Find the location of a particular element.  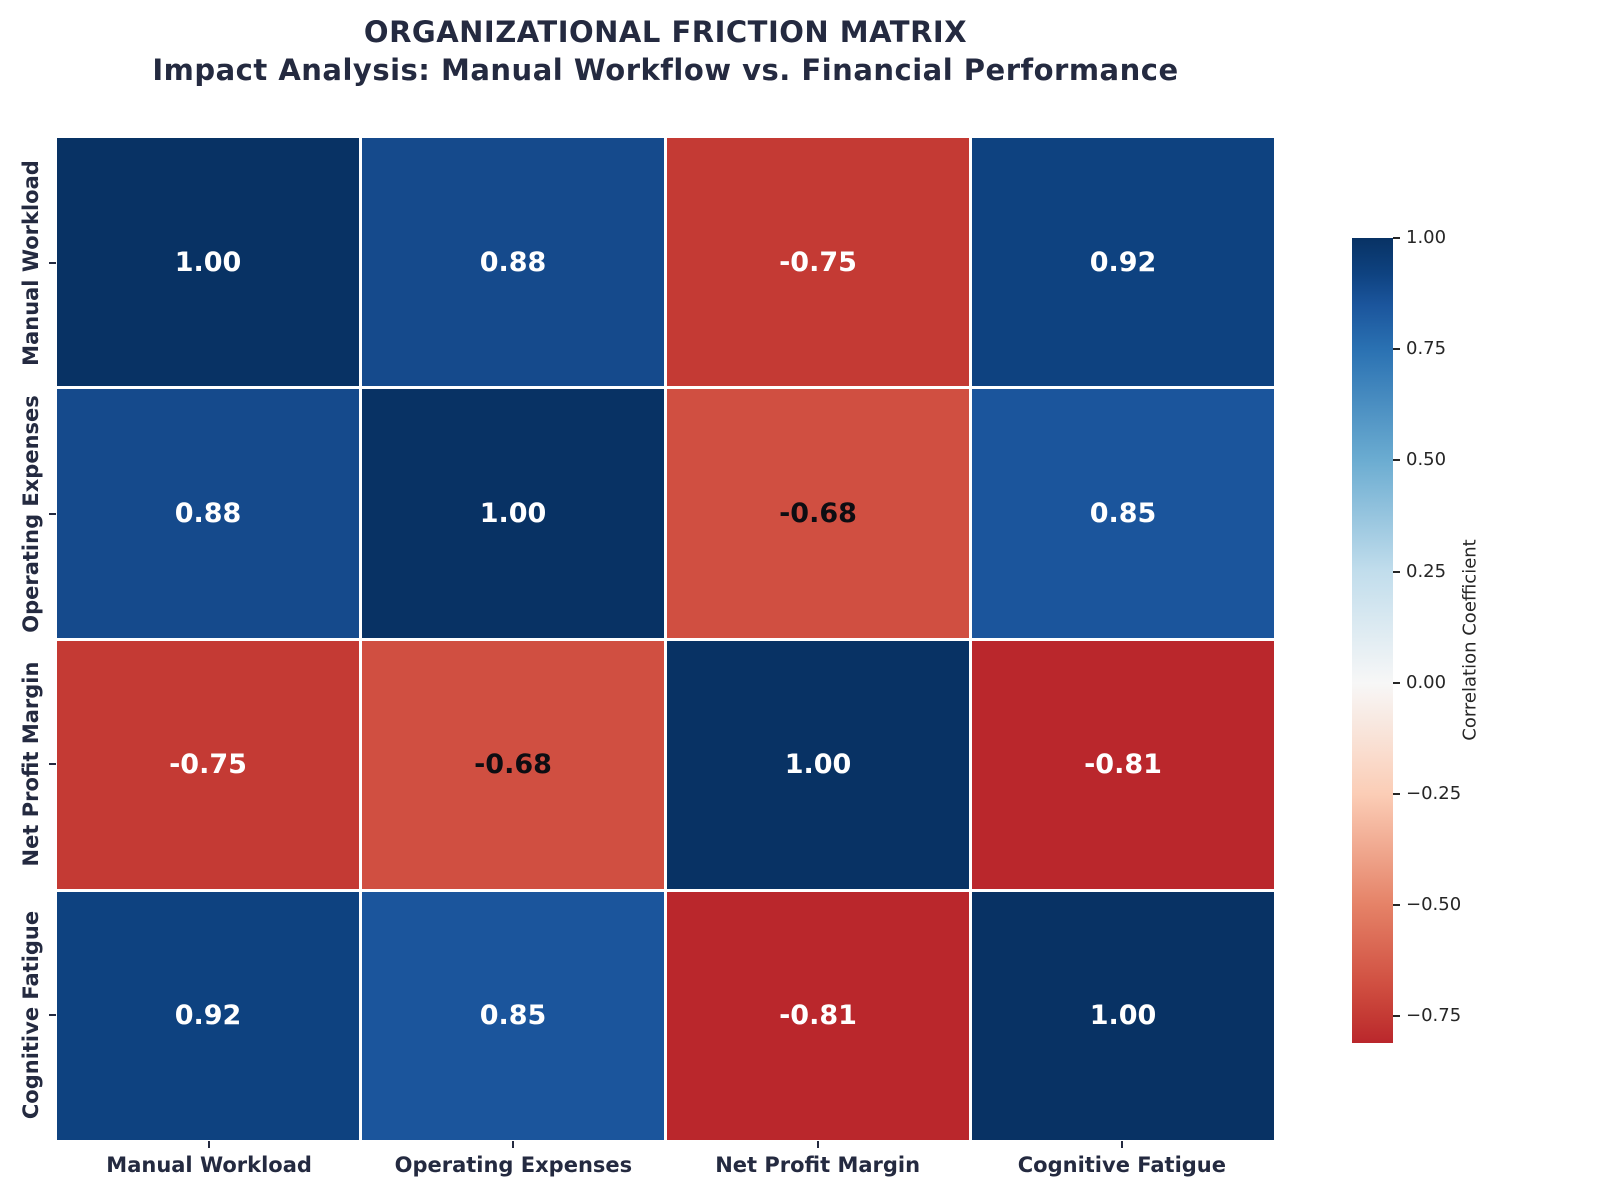

x-axis-label: Cognitive Fatigue is located at coordinates (1121, 1165).